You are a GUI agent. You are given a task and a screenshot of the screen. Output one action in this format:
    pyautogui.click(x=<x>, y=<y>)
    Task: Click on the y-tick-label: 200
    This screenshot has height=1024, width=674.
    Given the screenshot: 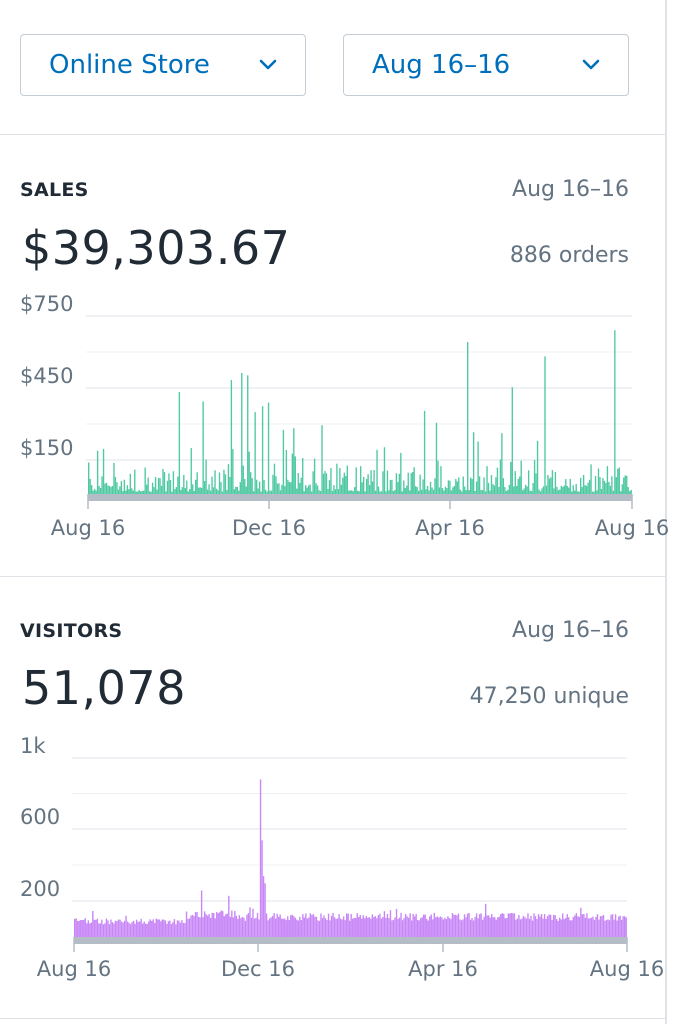 What is the action you would take?
    pyautogui.click(x=40, y=889)
    